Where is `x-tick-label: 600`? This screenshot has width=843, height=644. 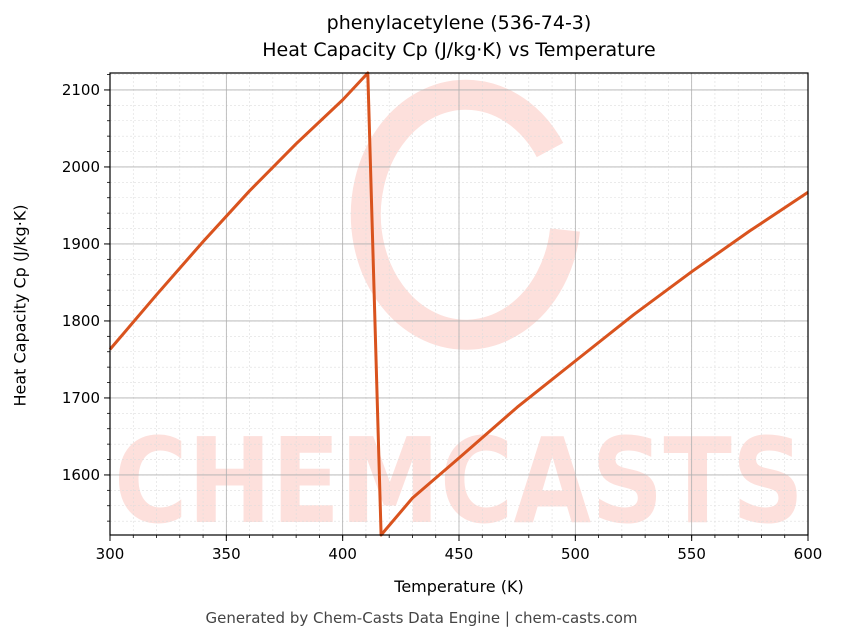 x-tick-label: 600 is located at coordinates (808, 554).